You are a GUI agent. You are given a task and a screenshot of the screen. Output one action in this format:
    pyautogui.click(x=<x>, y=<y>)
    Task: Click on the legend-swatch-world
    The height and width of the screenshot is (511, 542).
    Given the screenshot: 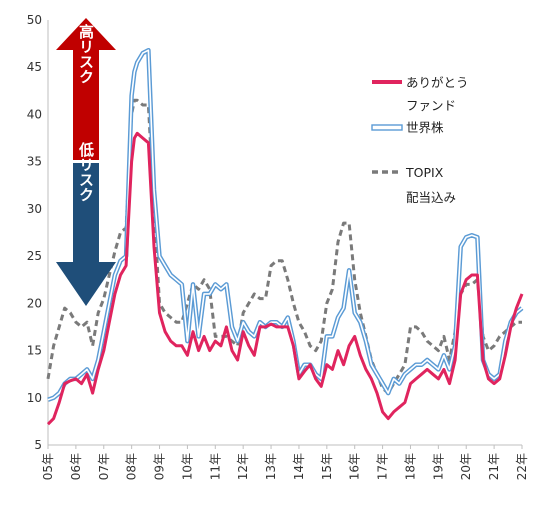 What is the action you would take?
    pyautogui.click(x=387, y=127)
    